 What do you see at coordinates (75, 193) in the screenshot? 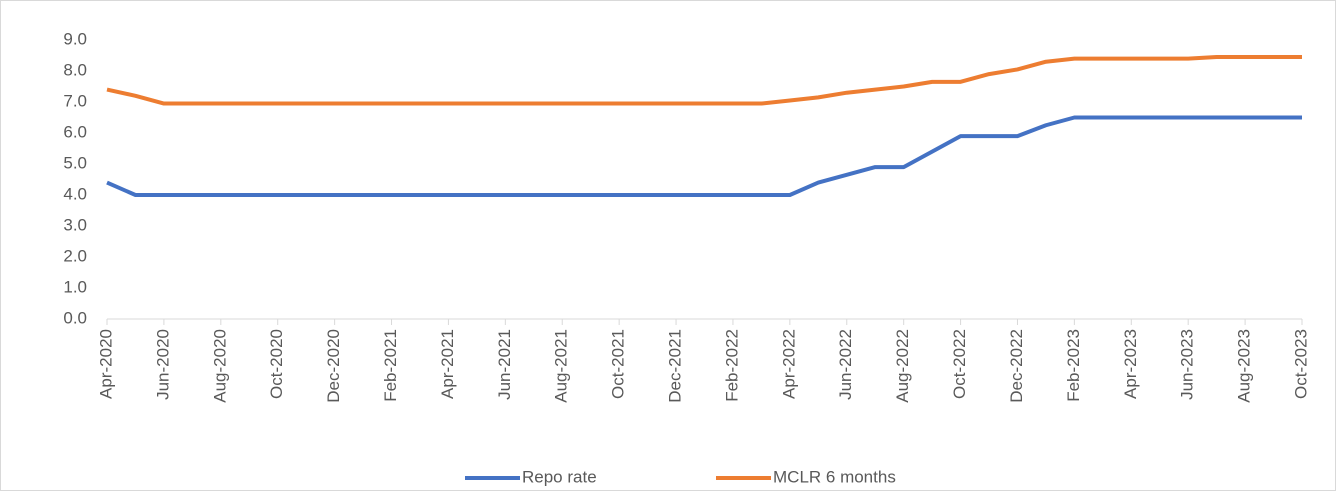
I see `y-tick-label: 4.0` at bounding box center [75, 193].